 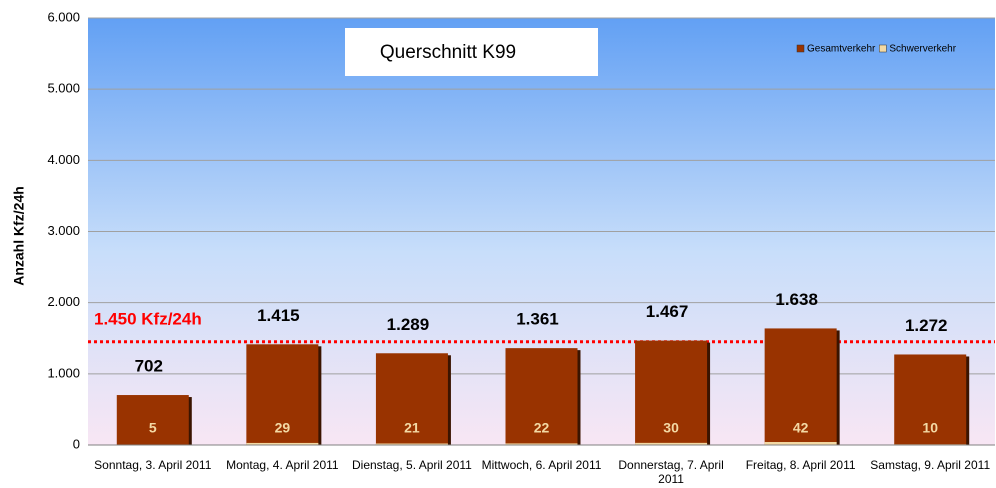 I want to click on value-label: 10, so click(x=930, y=428).